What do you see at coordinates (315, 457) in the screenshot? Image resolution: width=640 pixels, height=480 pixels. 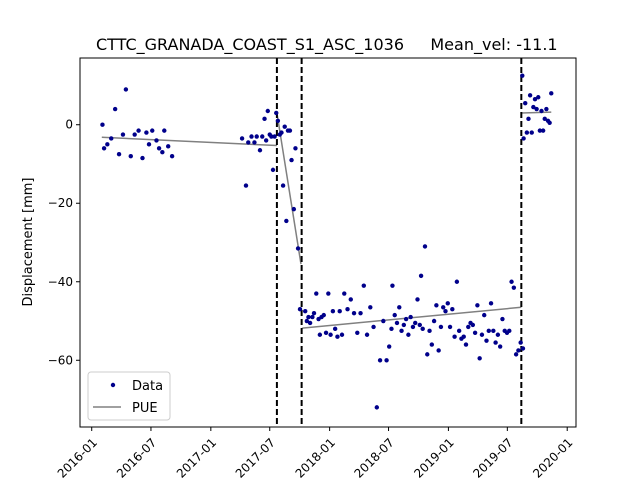 I see `x-tick-label: 2018-01` at bounding box center [315, 457].